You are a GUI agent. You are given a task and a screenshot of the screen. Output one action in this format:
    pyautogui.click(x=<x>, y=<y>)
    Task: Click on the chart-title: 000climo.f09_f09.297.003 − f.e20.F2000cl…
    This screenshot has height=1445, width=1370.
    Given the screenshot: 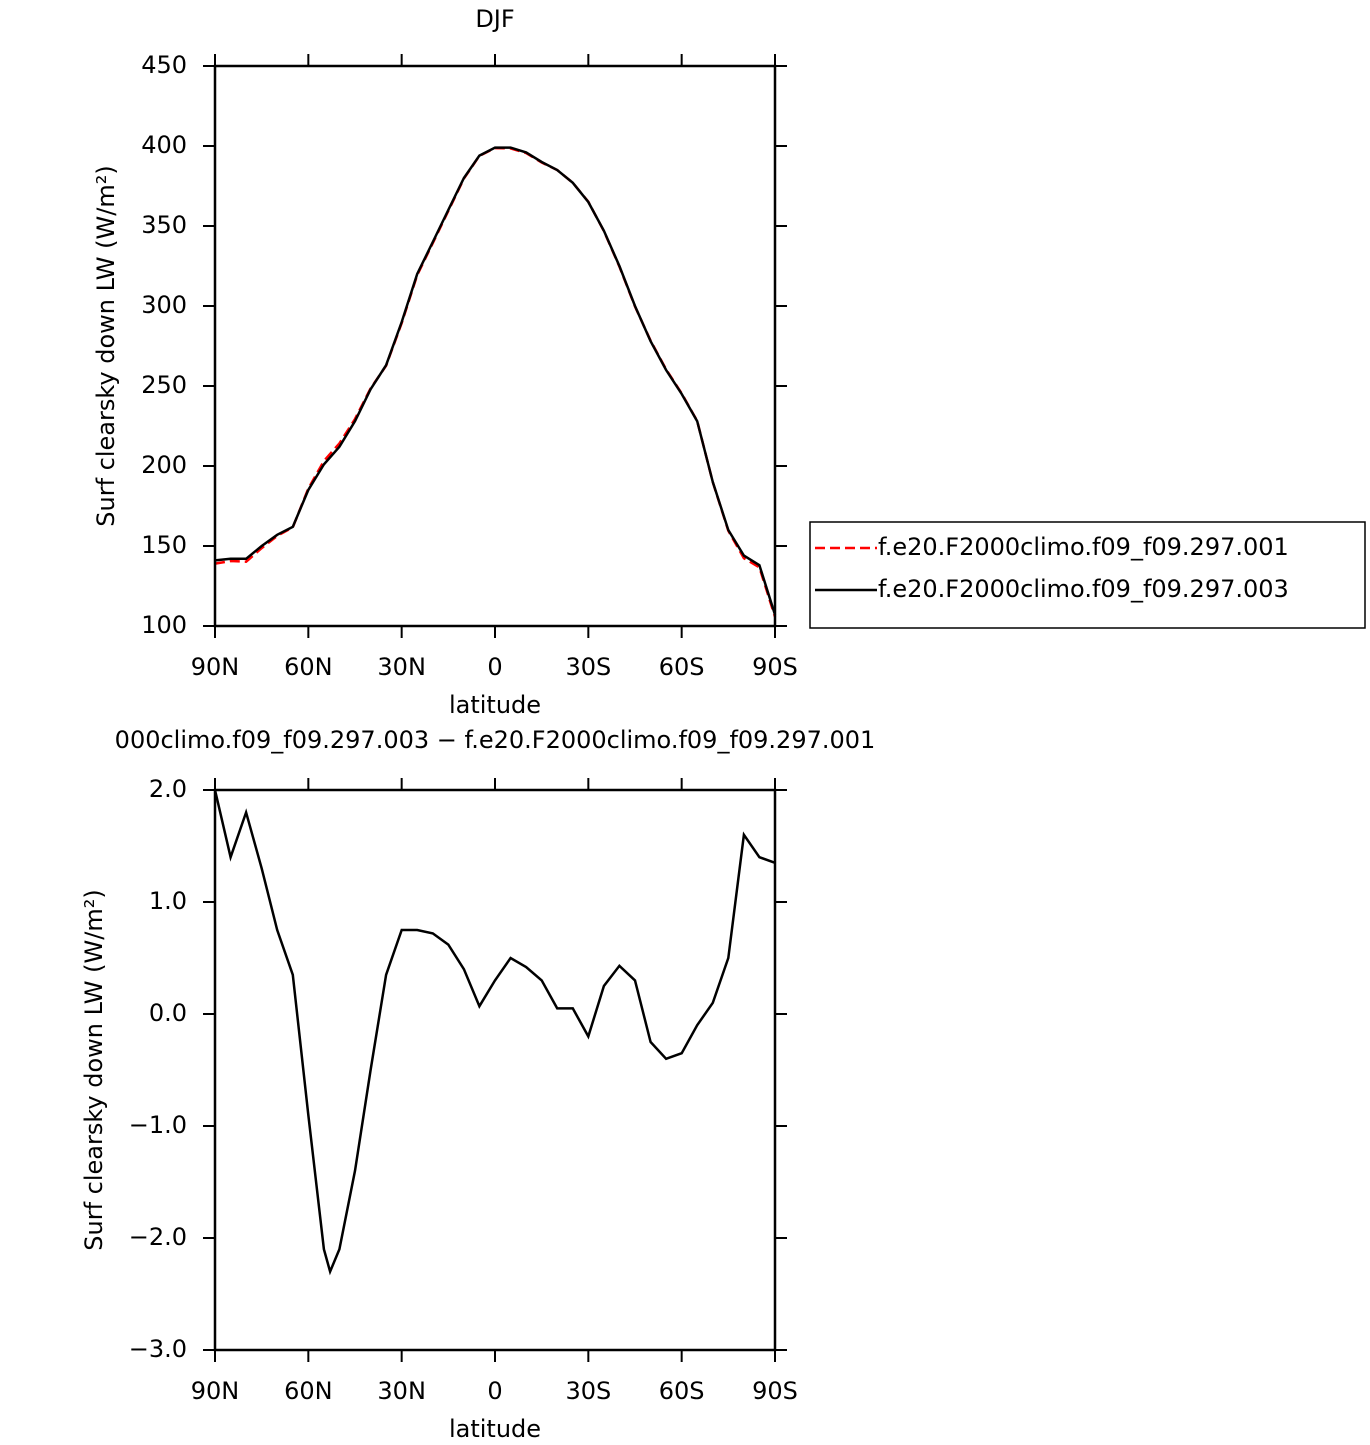 What is the action you would take?
    pyautogui.click(x=495, y=740)
    